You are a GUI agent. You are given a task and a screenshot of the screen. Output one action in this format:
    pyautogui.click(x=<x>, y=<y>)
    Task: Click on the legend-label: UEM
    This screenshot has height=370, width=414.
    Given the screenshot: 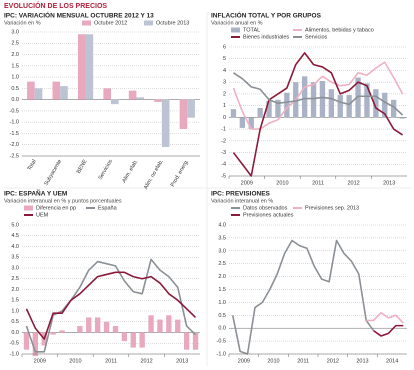 What is the action you would take?
    pyautogui.click(x=42, y=215)
    